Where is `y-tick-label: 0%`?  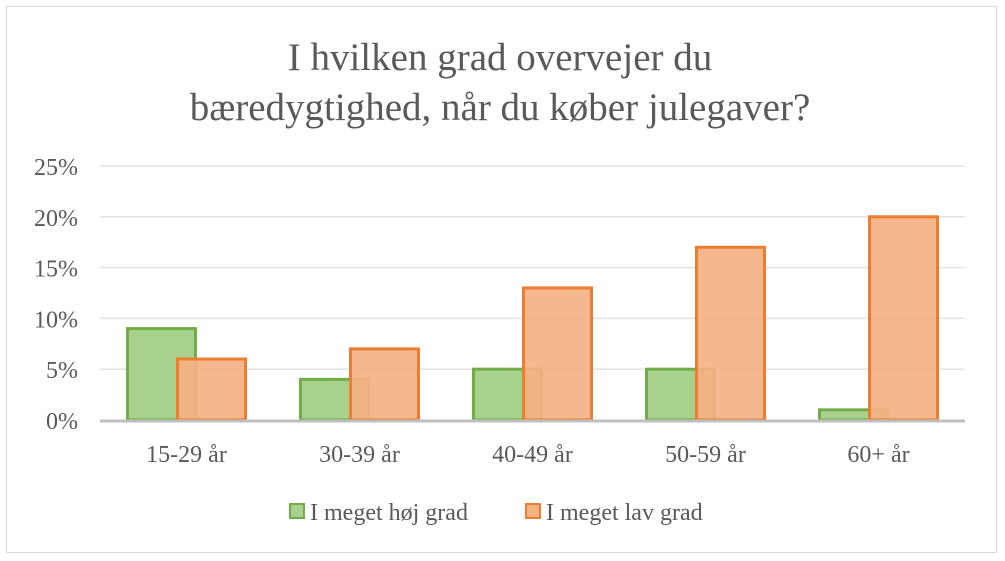 y-tick-label: 0% is located at coordinates (62, 422).